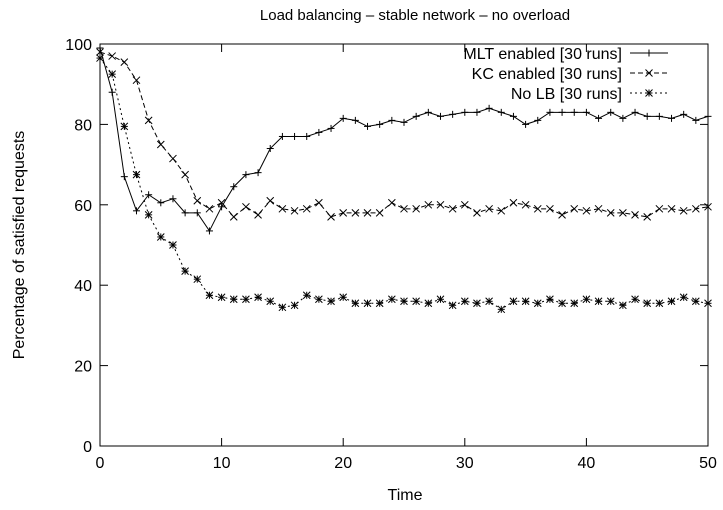 The image size is (723, 510). Describe the element at coordinates (465, 463) in the screenshot. I see `x-tick-label: 30` at that location.